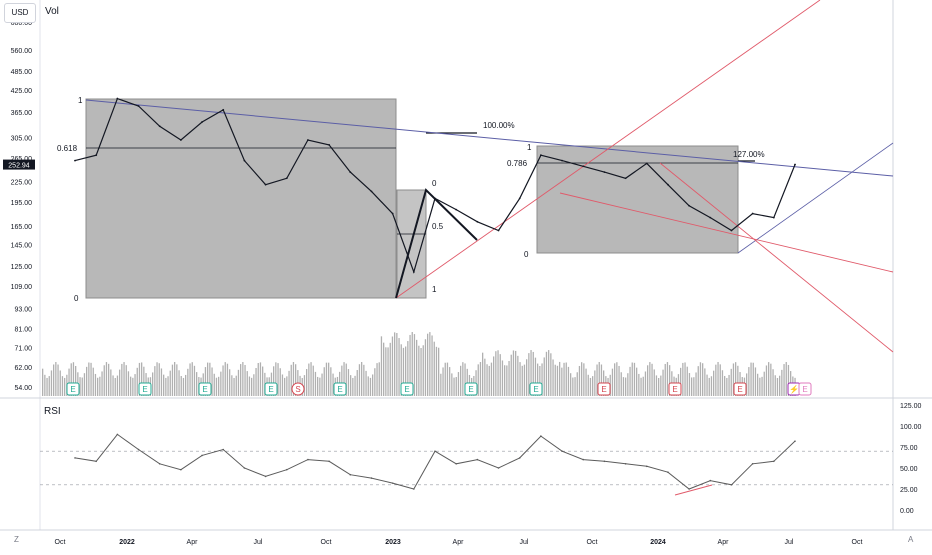  I want to click on rsi-divergence-line, so click(693, 490).